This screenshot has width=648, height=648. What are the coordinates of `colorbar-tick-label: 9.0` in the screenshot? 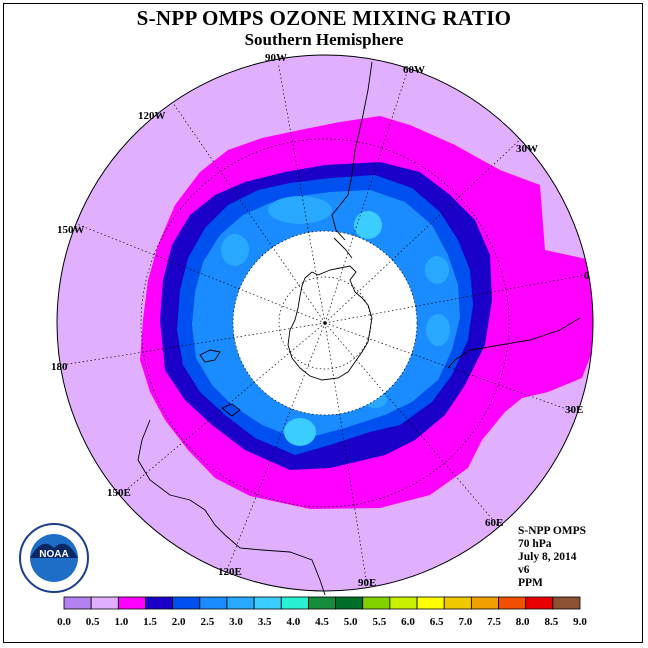 It's located at (580, 622).